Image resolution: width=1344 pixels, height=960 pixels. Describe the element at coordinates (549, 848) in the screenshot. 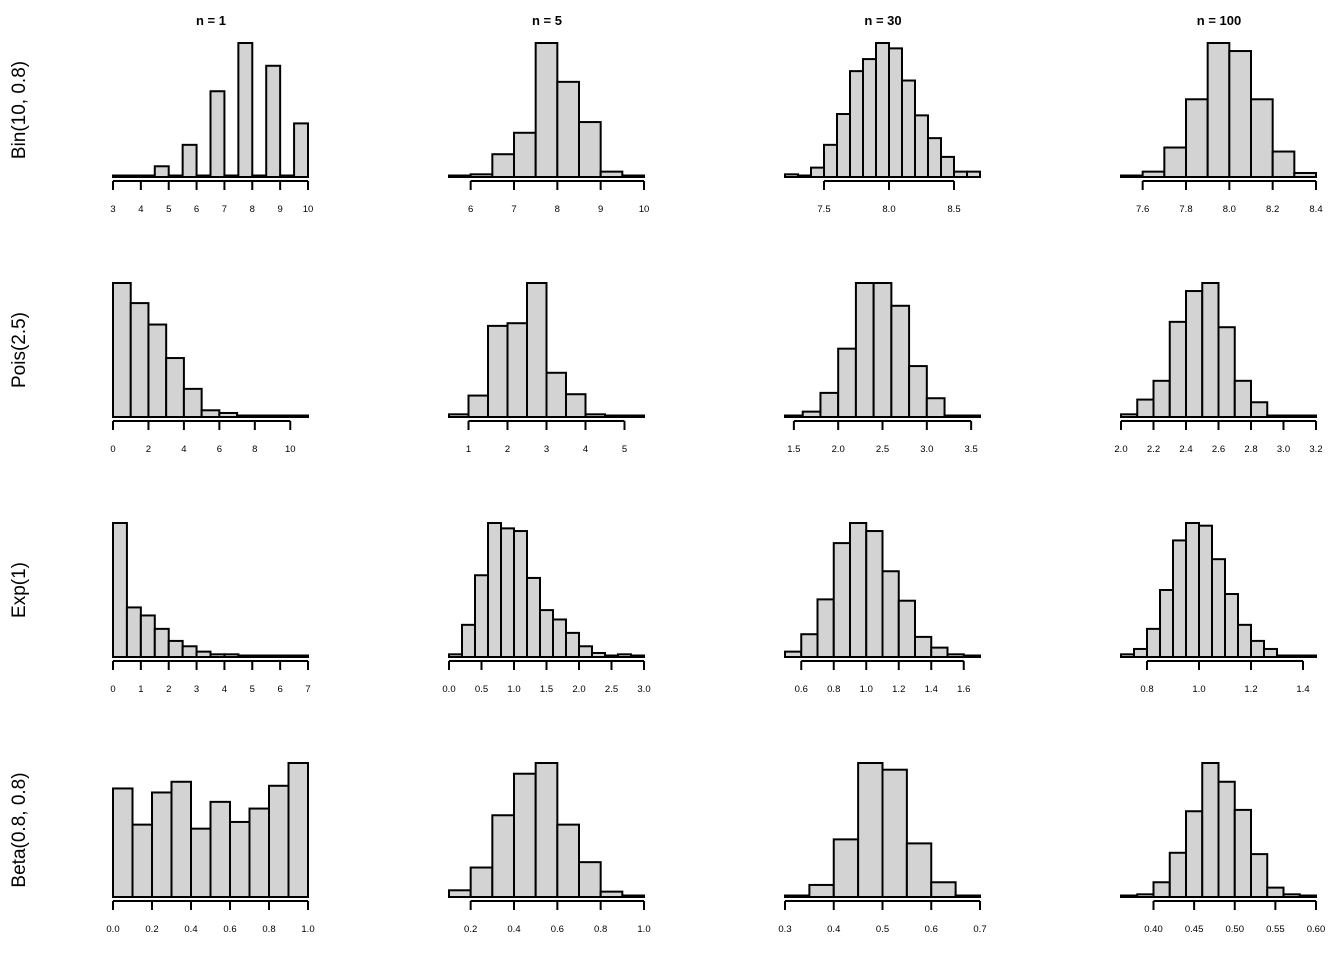

I see `histogram-panel-3-1: 0.2 0.4 0.6 0.8 1.0` at that location.